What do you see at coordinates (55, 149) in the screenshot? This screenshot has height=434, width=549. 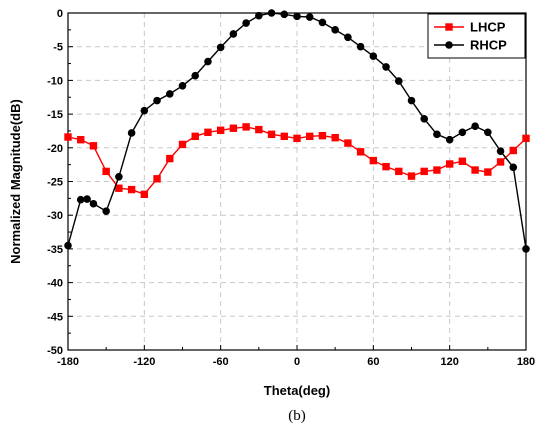 I see `y-tick-label: -20` at bounding box center [55, 149].